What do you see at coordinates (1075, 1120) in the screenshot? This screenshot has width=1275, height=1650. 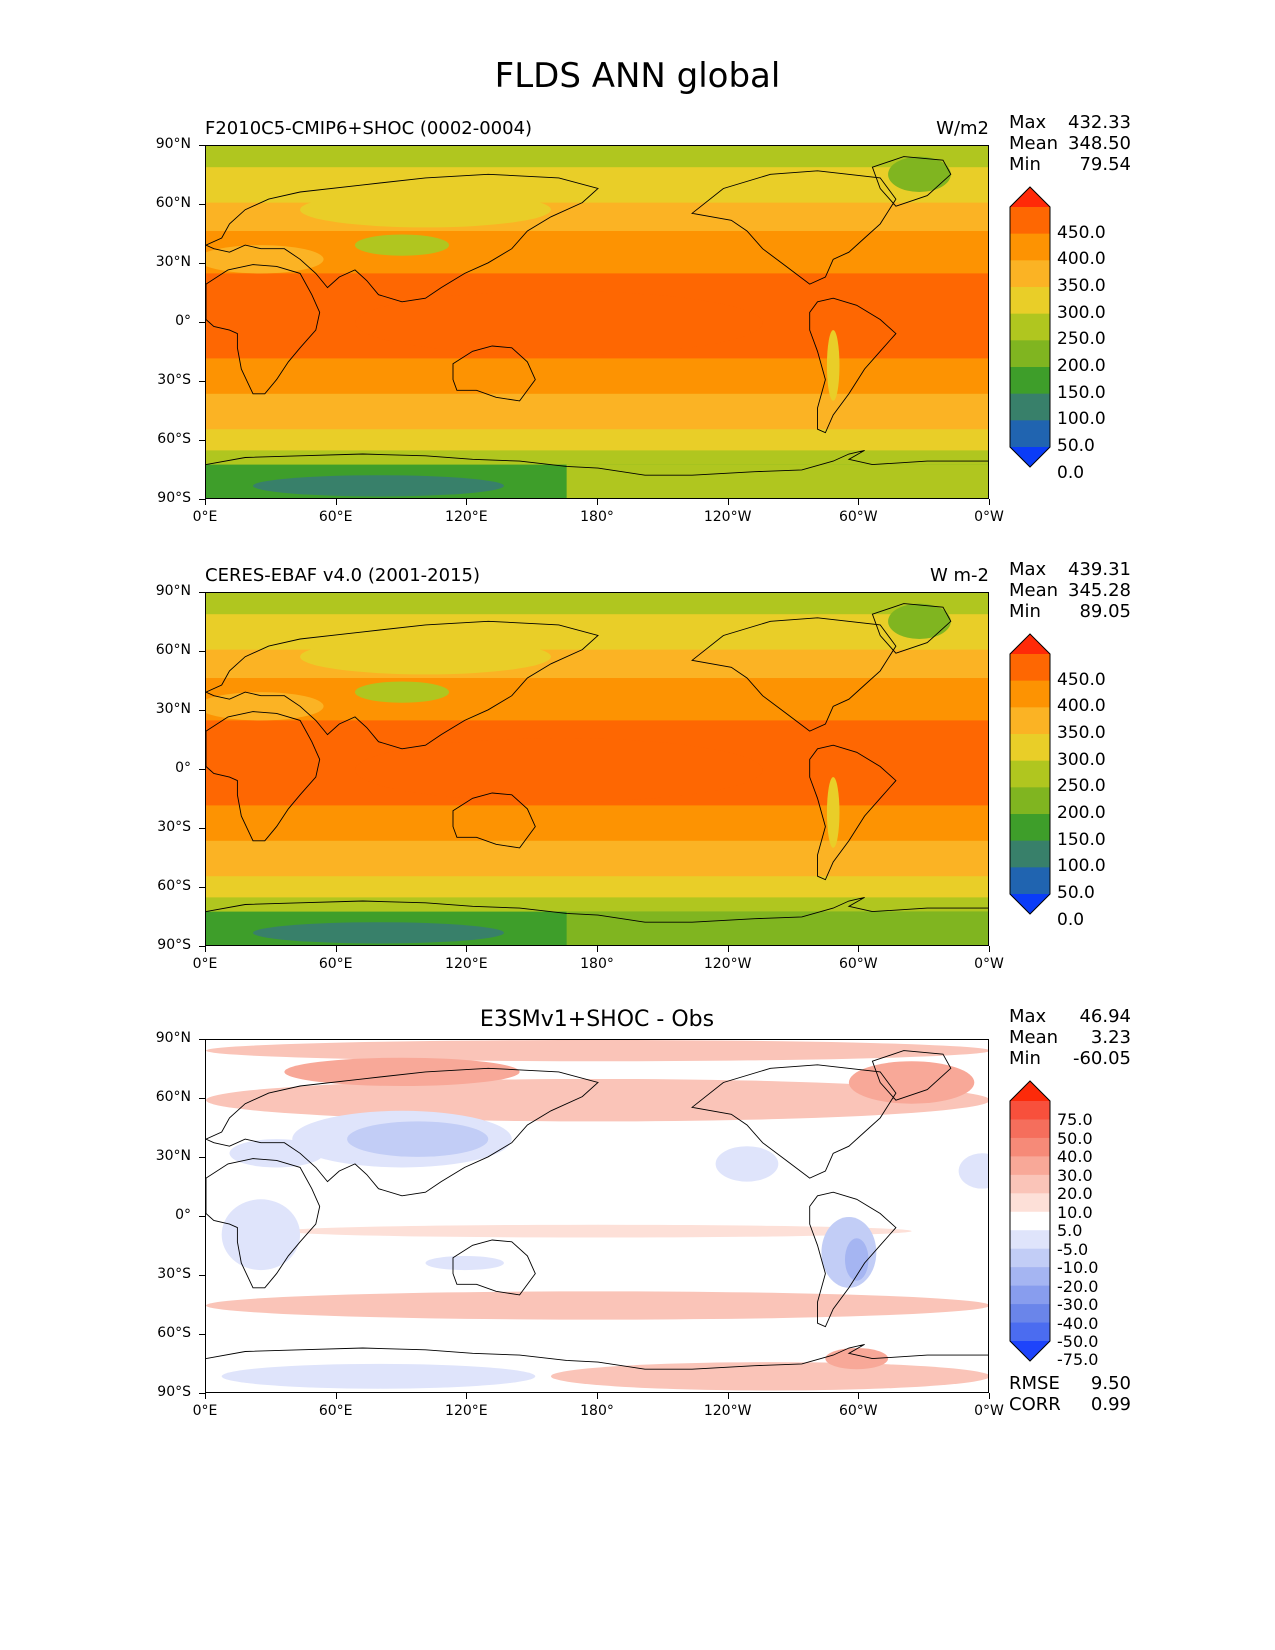 I see `colorbar-tick-label: 75.0` at bounding box center [1075, 1120].